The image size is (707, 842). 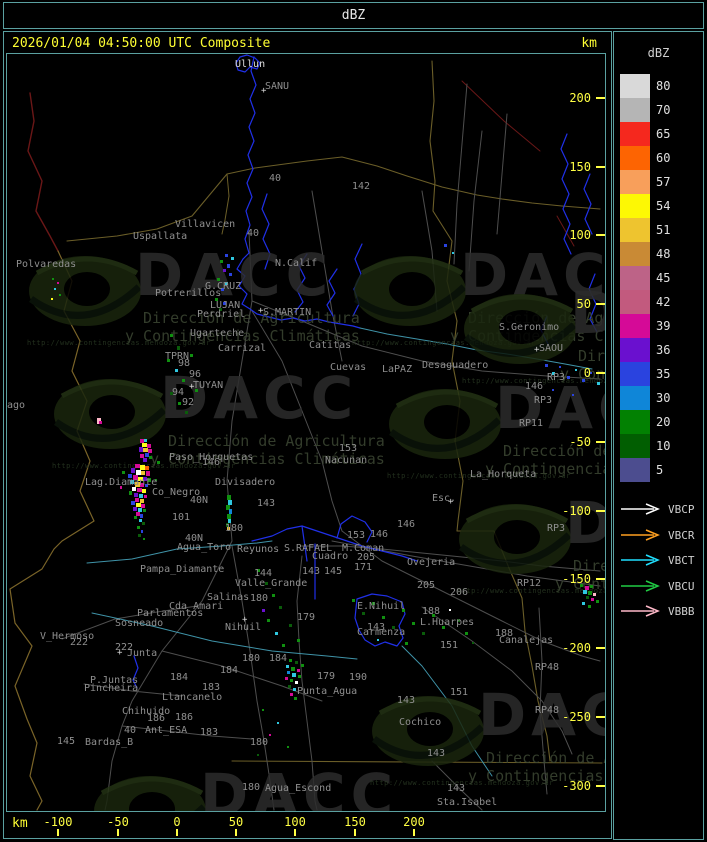 I want to click on bottom-unit-label: km, so click(x=20, y=823).